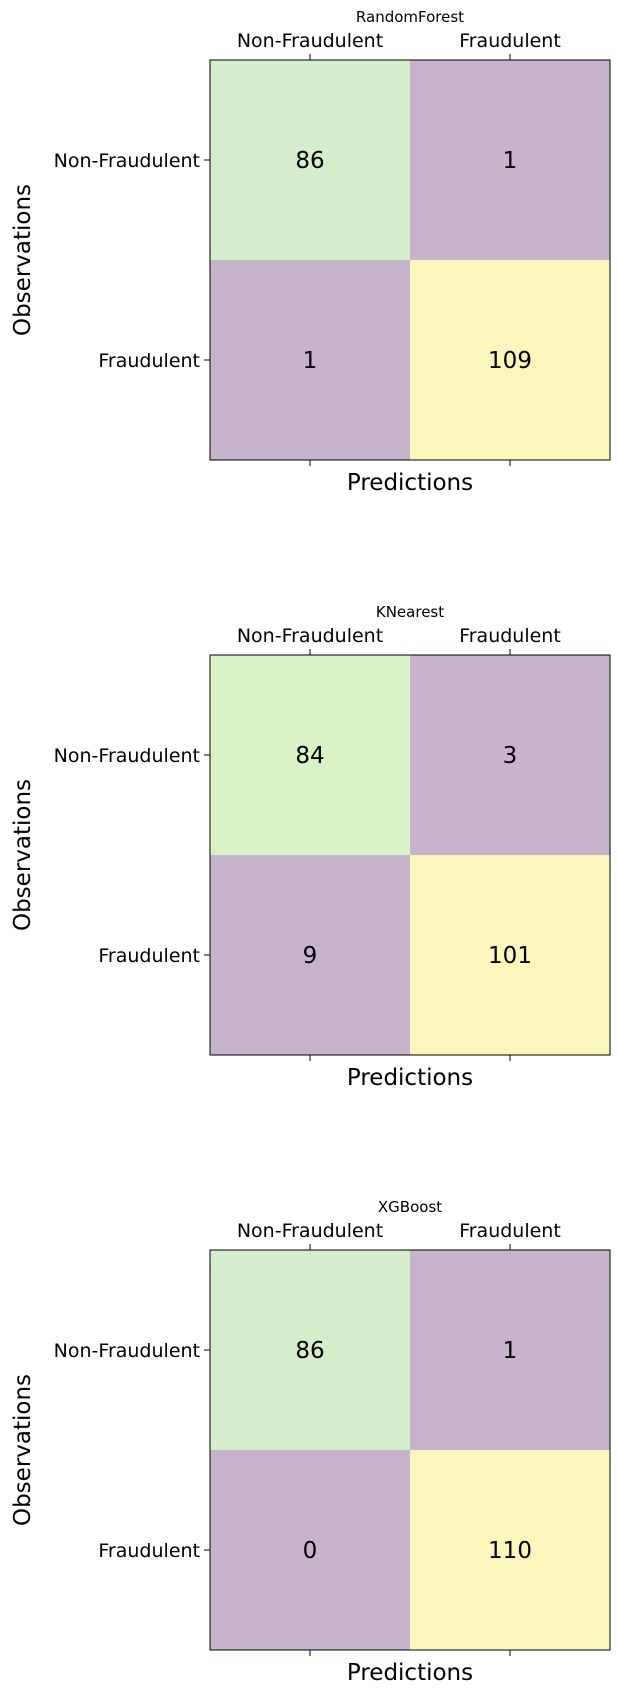 This screenshot has width=618, height=1693. Describe the element at coordinates (410, 1207) in the screenshot. I see `chart-title: XGBoost` at that location.